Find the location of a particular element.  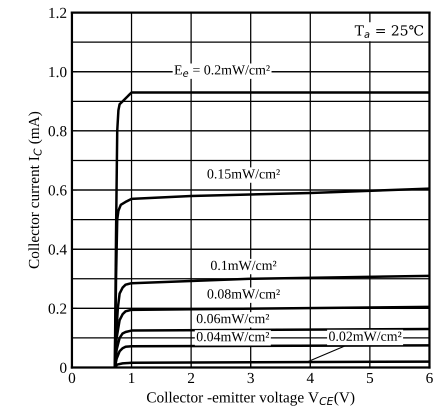

x-axis-title: Collector -emitter voltage V$_{CE}$(V) is located at coordinates (250, 399).